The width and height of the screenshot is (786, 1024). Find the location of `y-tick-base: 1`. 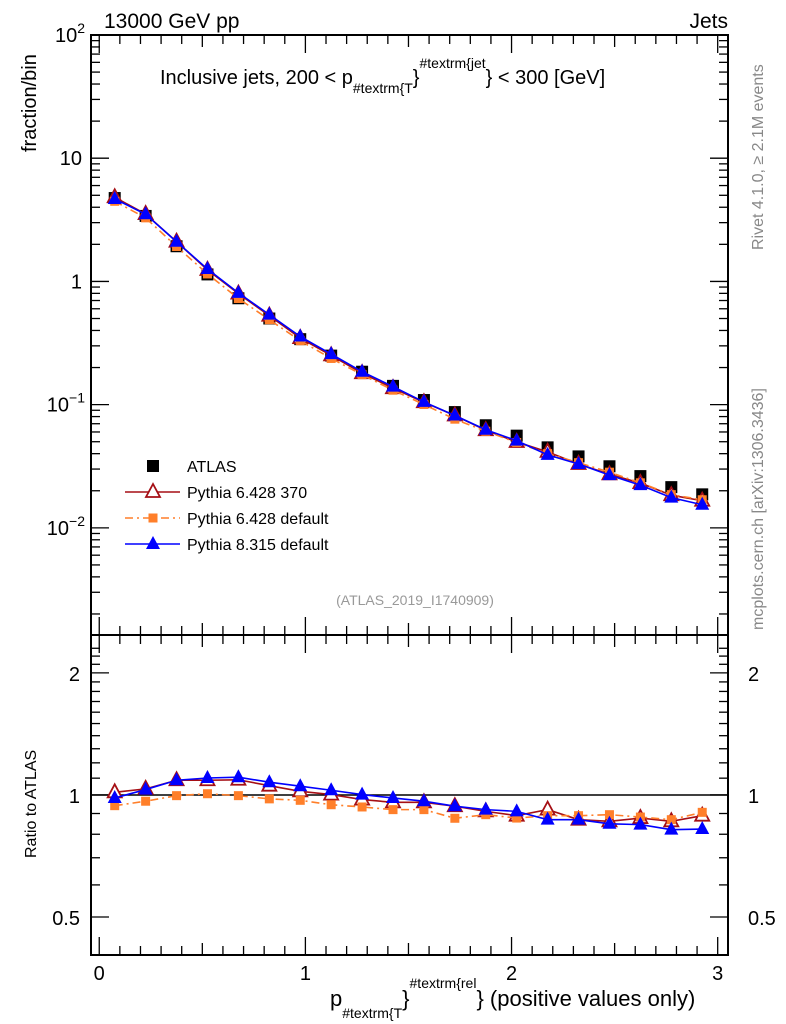

y-tick-base: 1 is located at coordinates (76, 282).